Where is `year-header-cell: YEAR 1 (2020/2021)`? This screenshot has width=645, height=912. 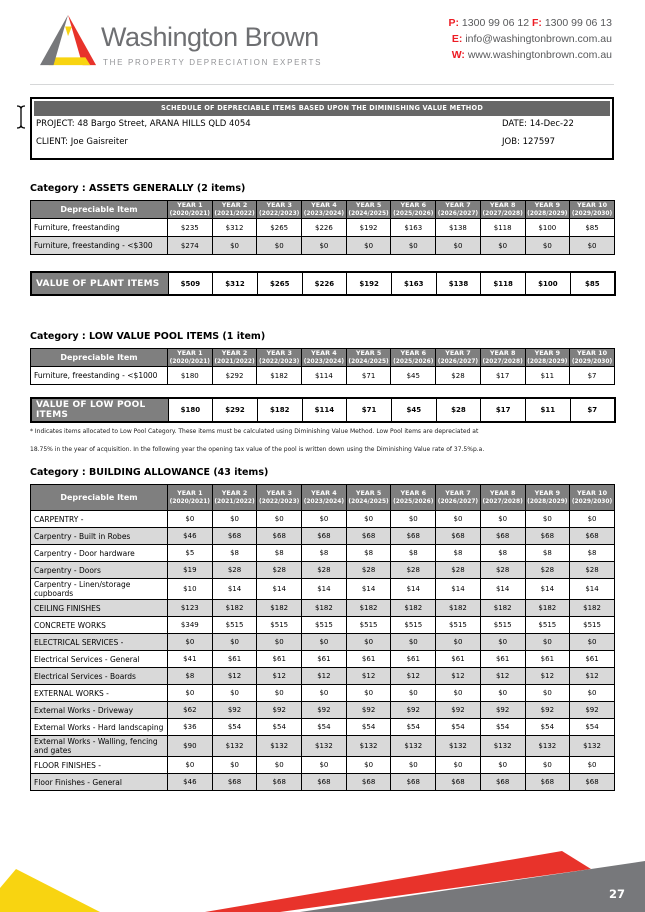 year-header-cell: YEAR 1 (2020/2021) is located at coordinates (190, 497).